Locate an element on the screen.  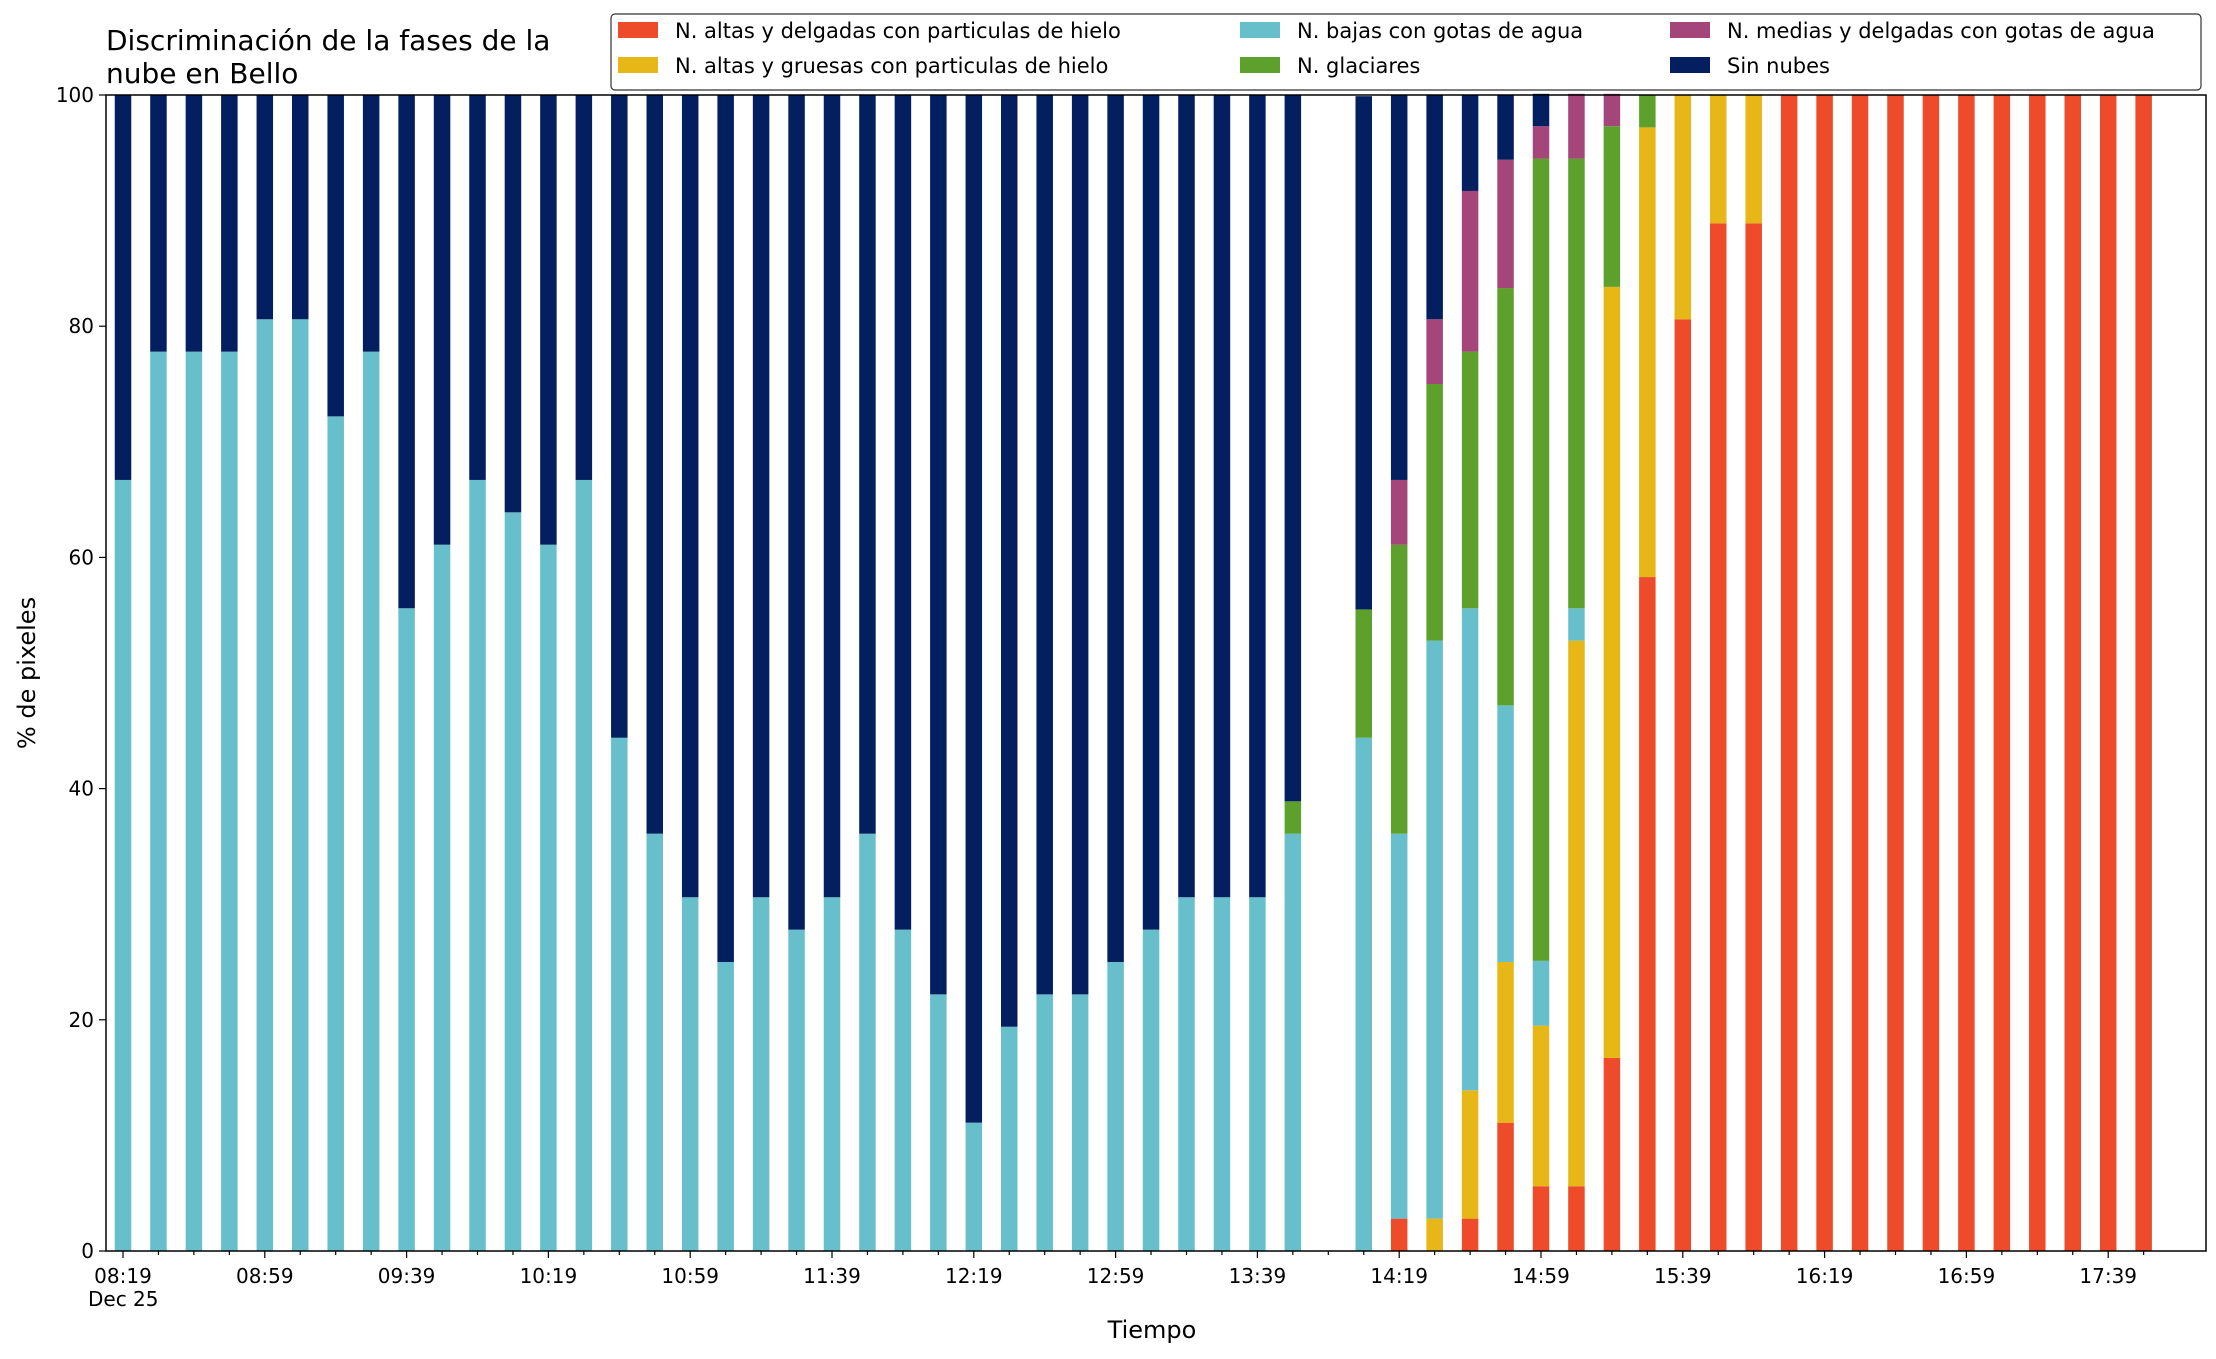
bar-segment-s2-c31 is located at coordinates (1222, 1074).